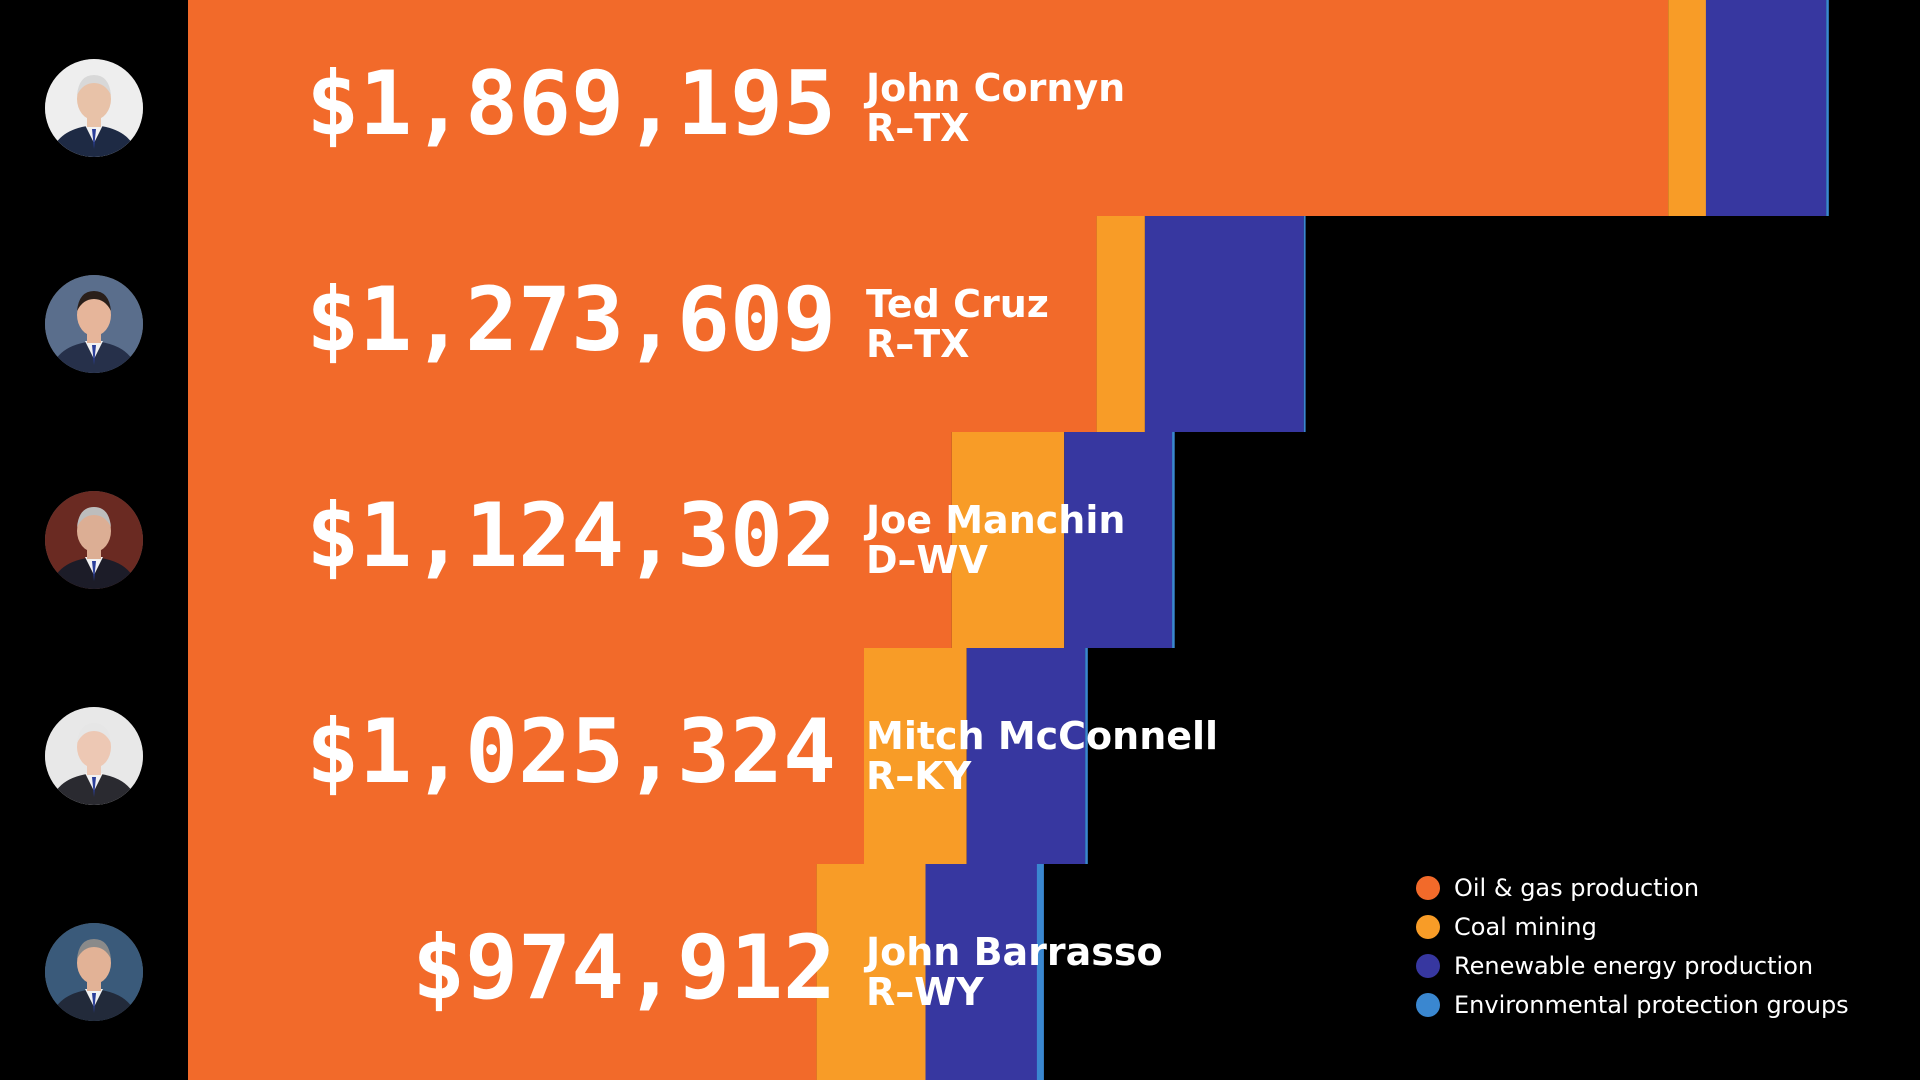  I want to click on legend-label: Coal mining, so click(1525, 926).